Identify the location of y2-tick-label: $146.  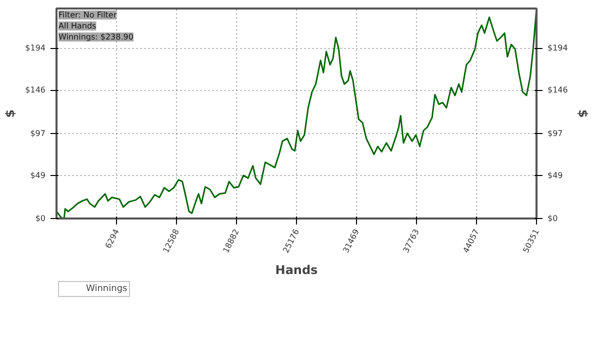
(558, 90).